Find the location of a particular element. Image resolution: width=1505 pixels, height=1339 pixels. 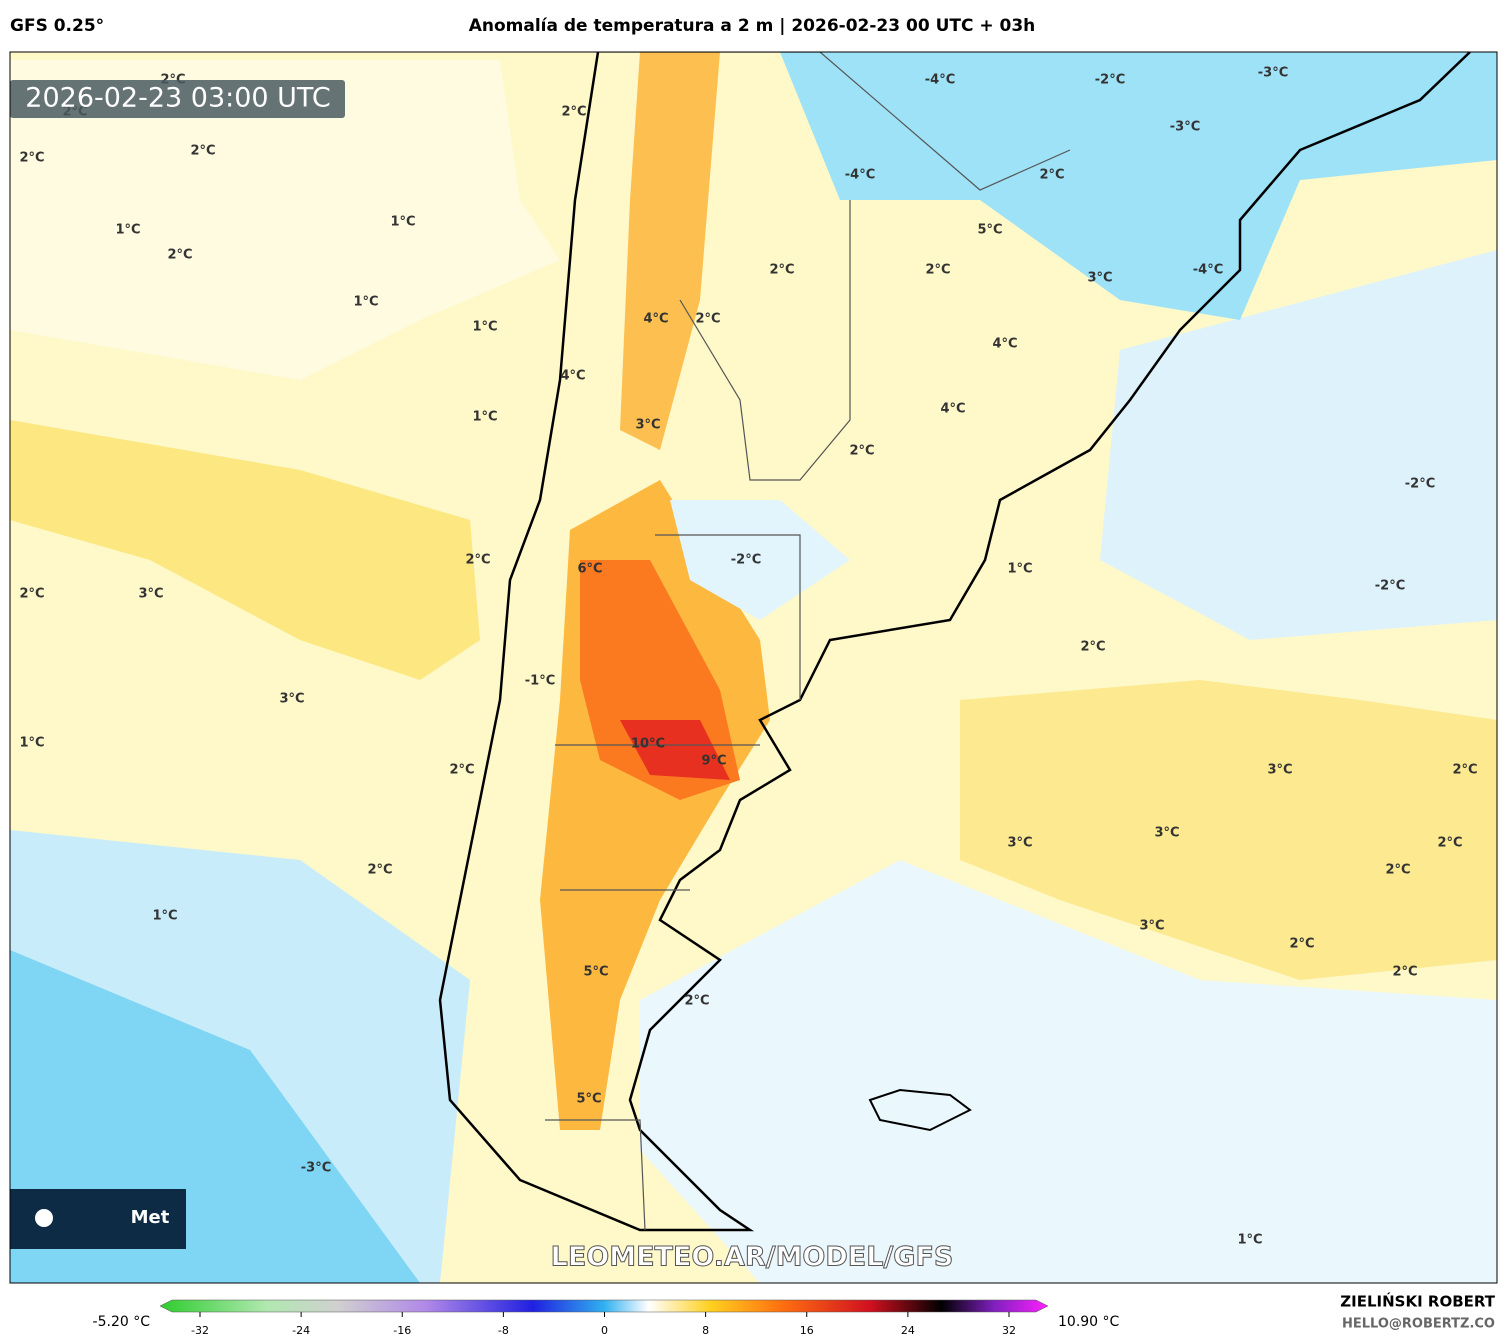

colorbar-tick-label: 8 is located at coordinates (705, 1330).